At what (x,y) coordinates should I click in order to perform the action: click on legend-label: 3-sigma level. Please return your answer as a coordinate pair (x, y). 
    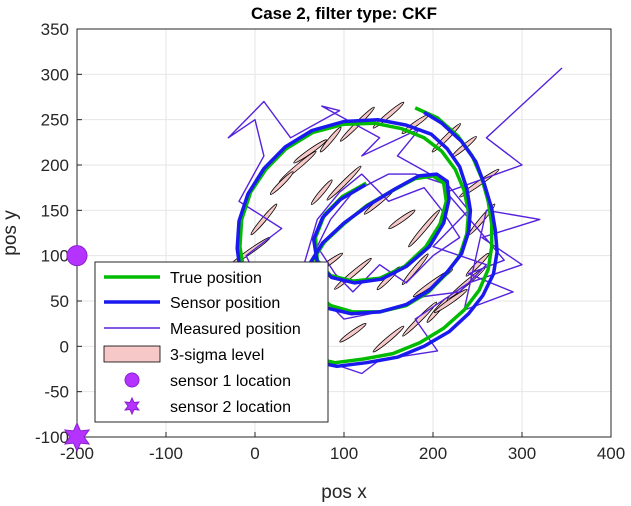
    Looking at the image, I should click on (217, 355).